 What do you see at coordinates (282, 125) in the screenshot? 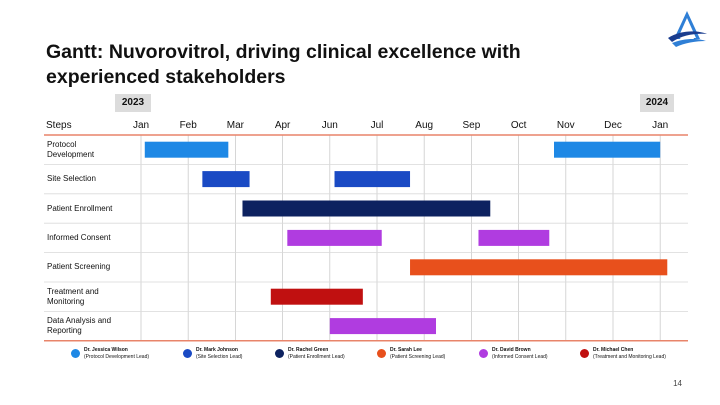
I see `month-label: Apr` at bounding box center [282, 125].